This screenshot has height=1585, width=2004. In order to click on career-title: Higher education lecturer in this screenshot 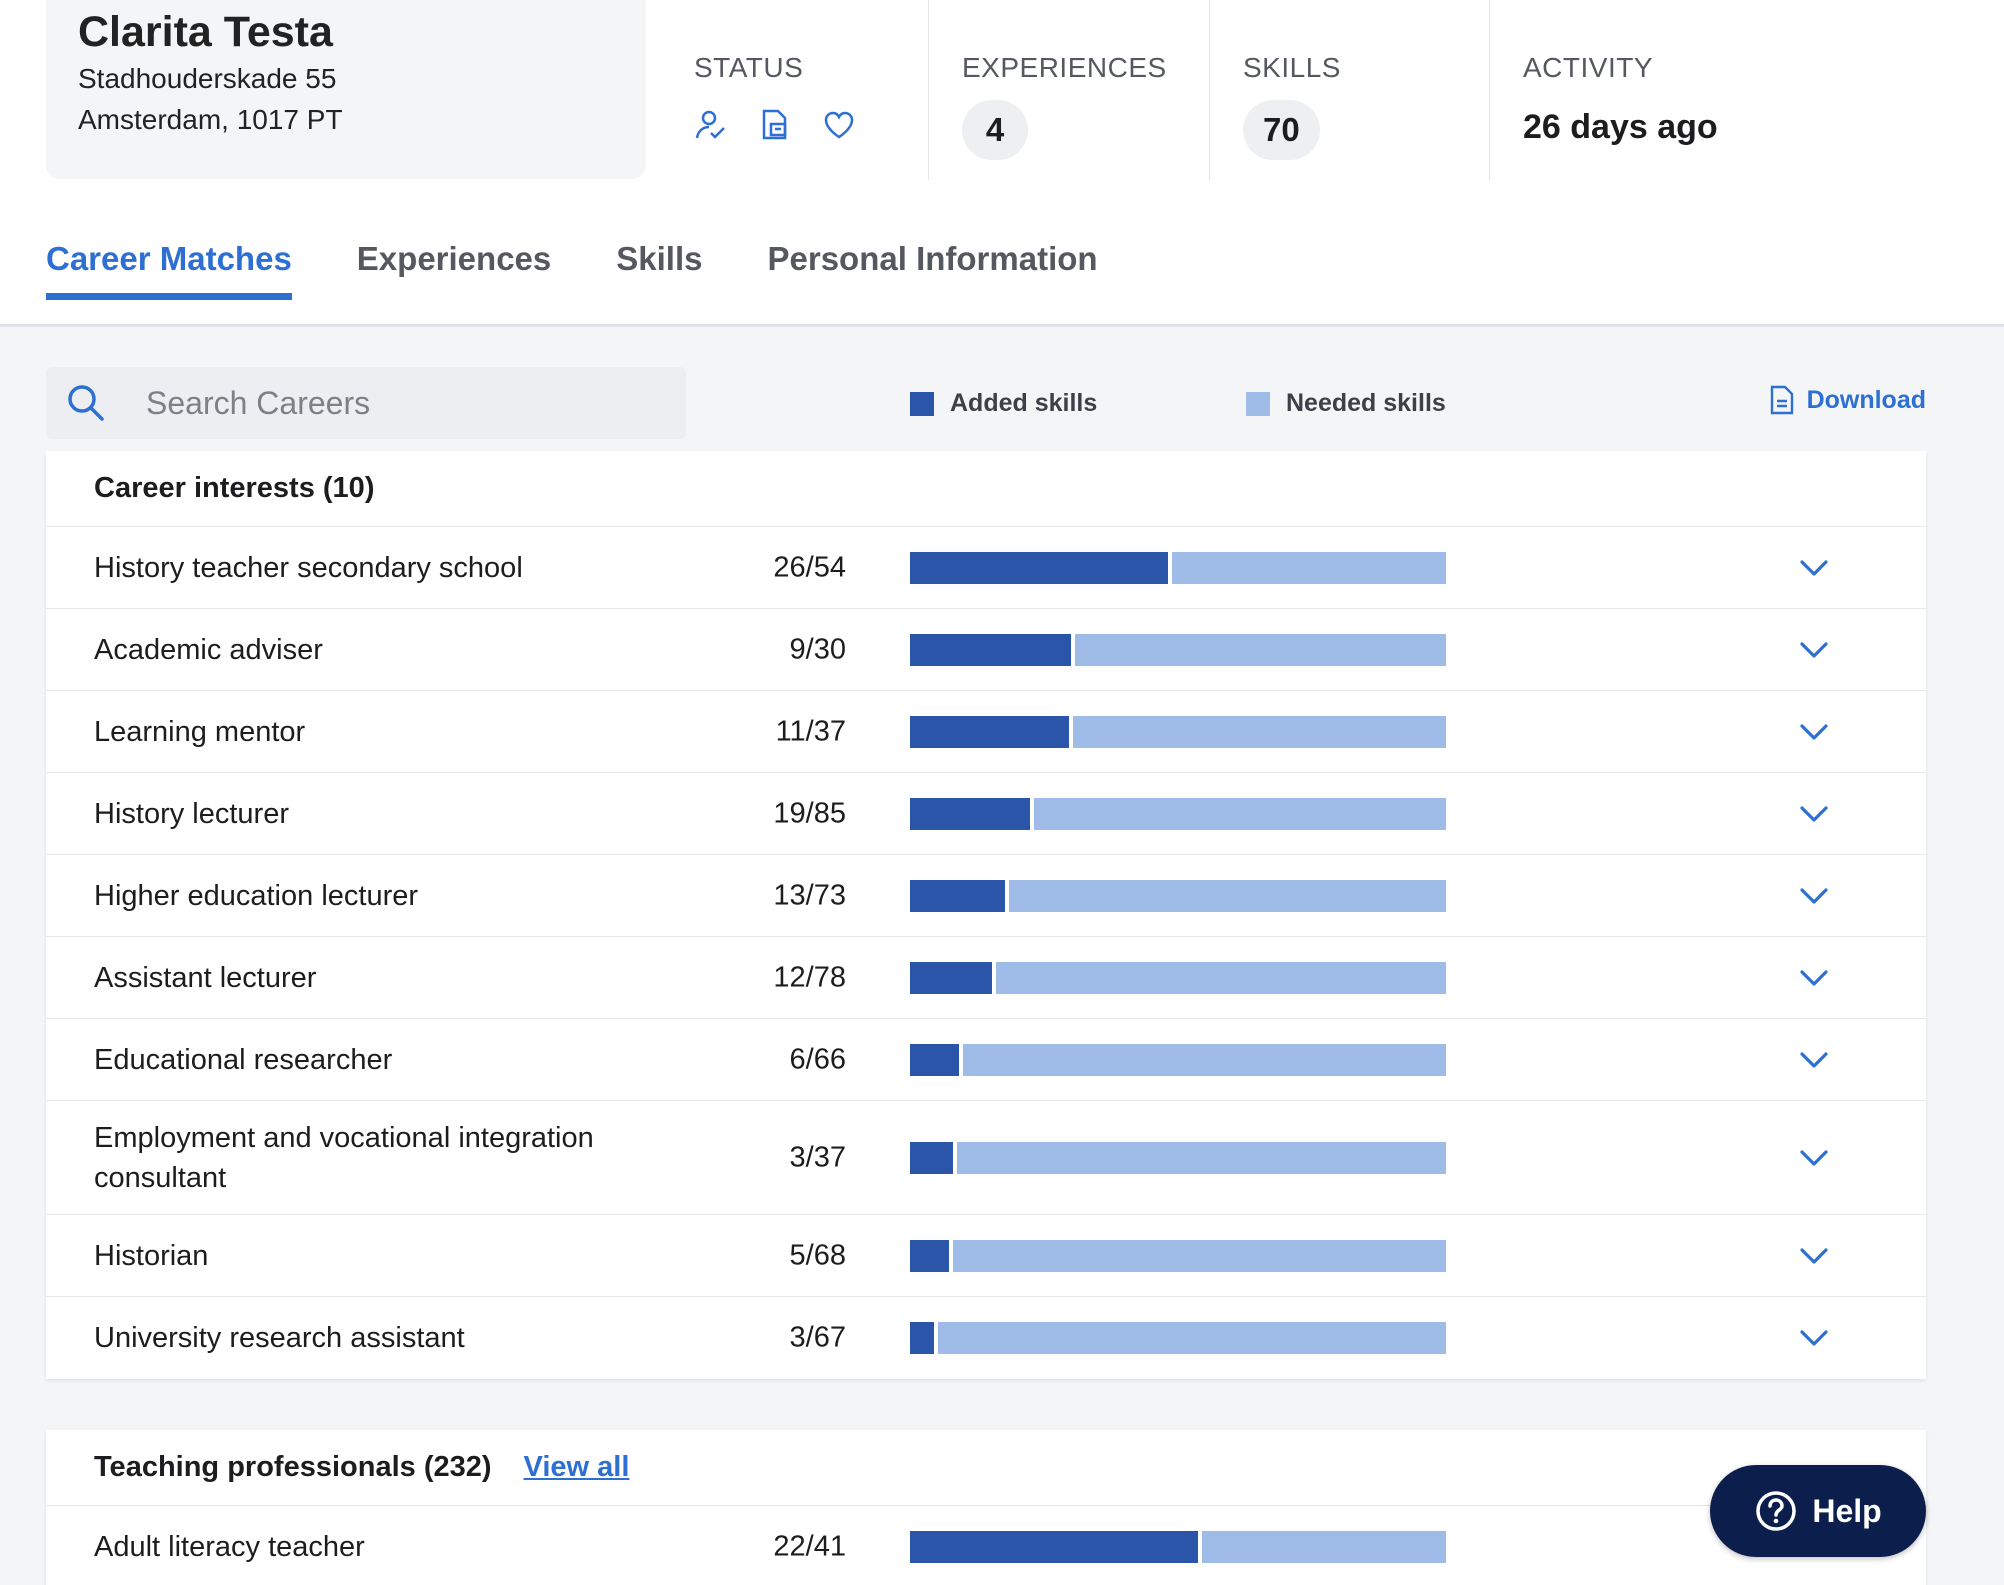, I will do `click(256, 895)`.